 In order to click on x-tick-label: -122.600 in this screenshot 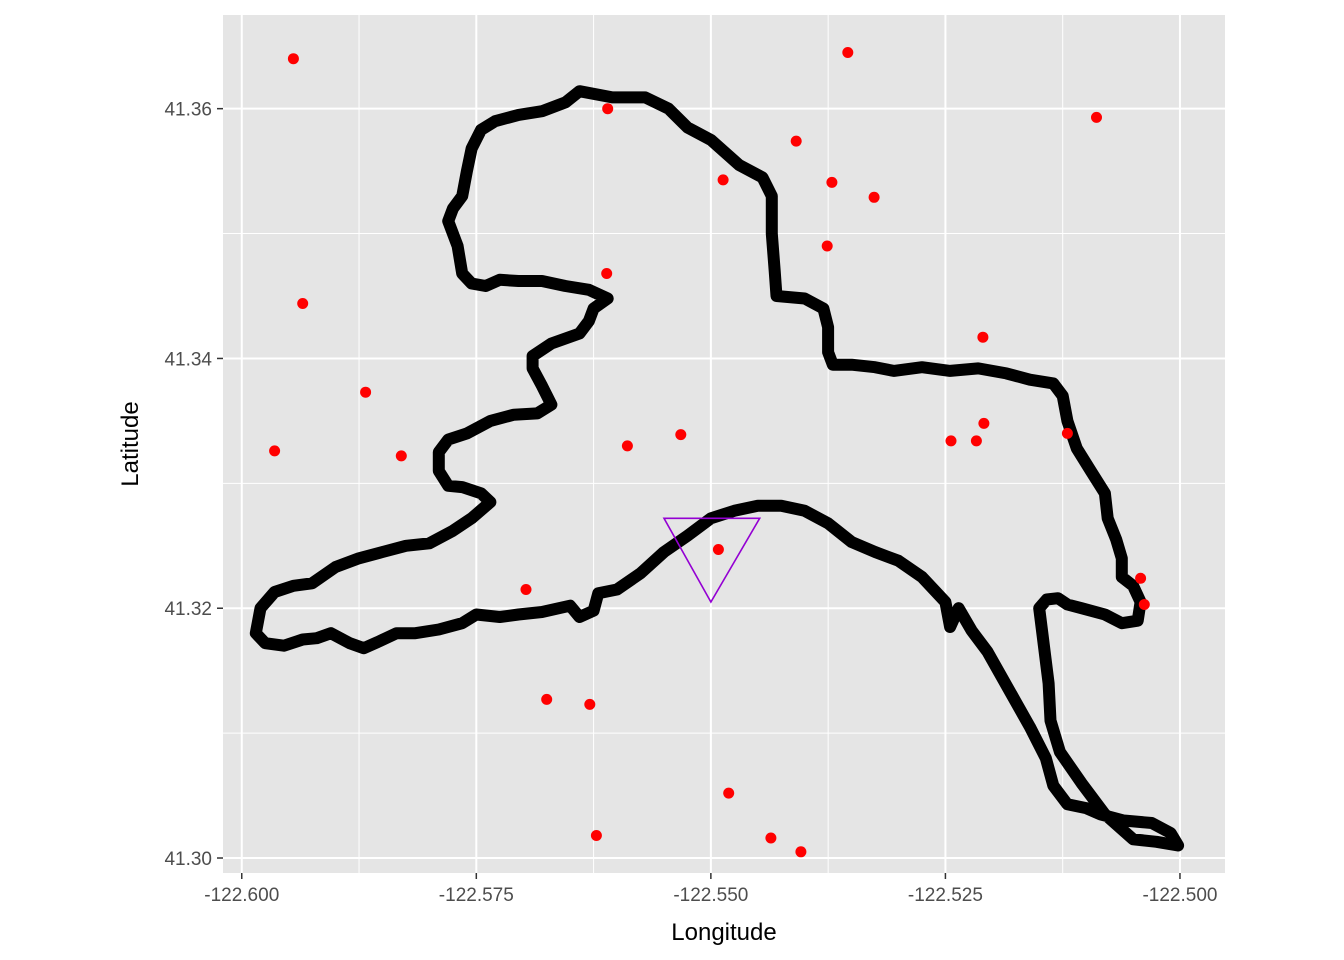, I will do `click(241, 895)`.